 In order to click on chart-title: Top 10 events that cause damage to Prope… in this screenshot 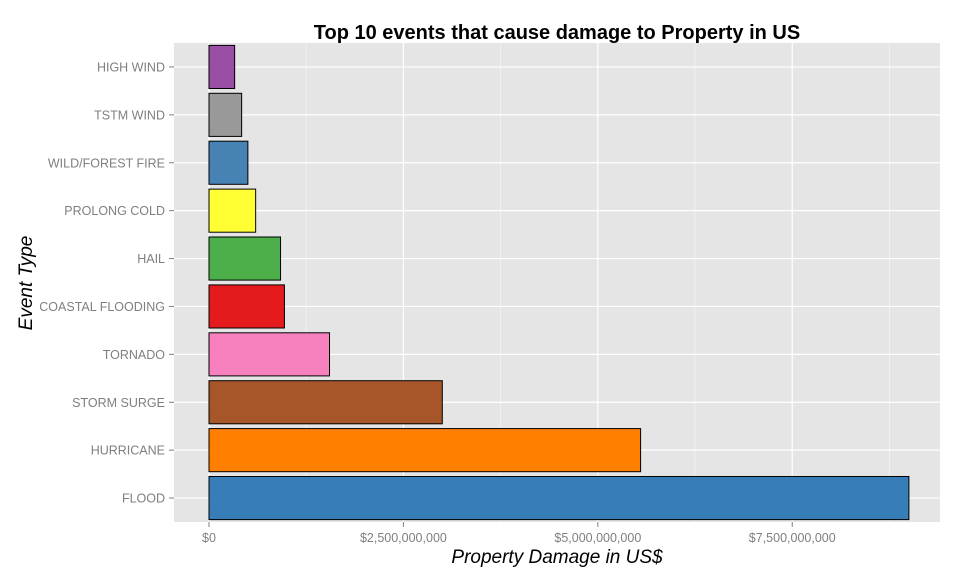, I will do `click(557, 33)`.